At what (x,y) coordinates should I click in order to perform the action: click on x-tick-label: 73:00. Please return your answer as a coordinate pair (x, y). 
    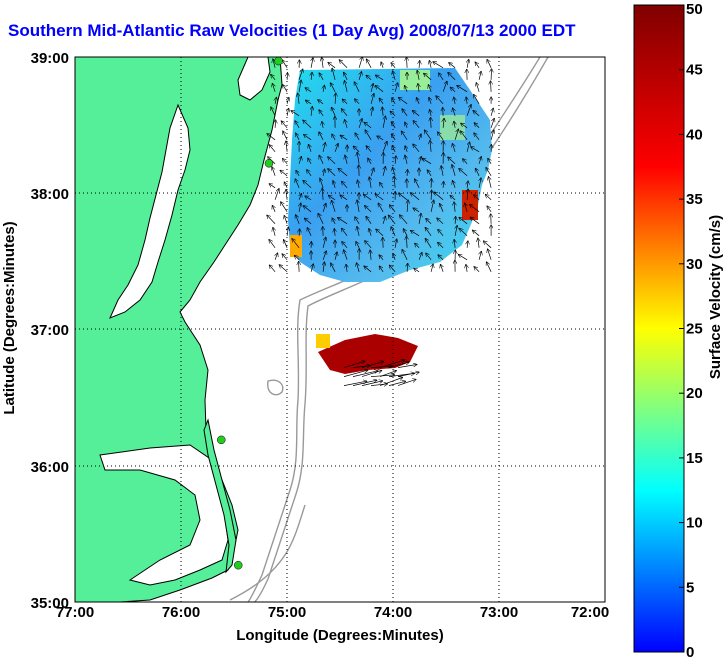
    Looking at the image, I should click on (499, 612).